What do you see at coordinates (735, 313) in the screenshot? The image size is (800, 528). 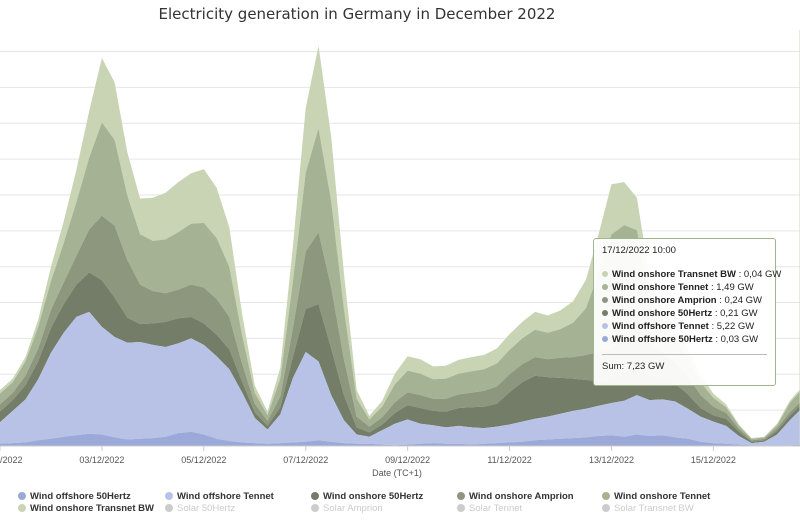 I see `tooltip-series-value: : 0,21 GW` at bounding box center [735, 313].